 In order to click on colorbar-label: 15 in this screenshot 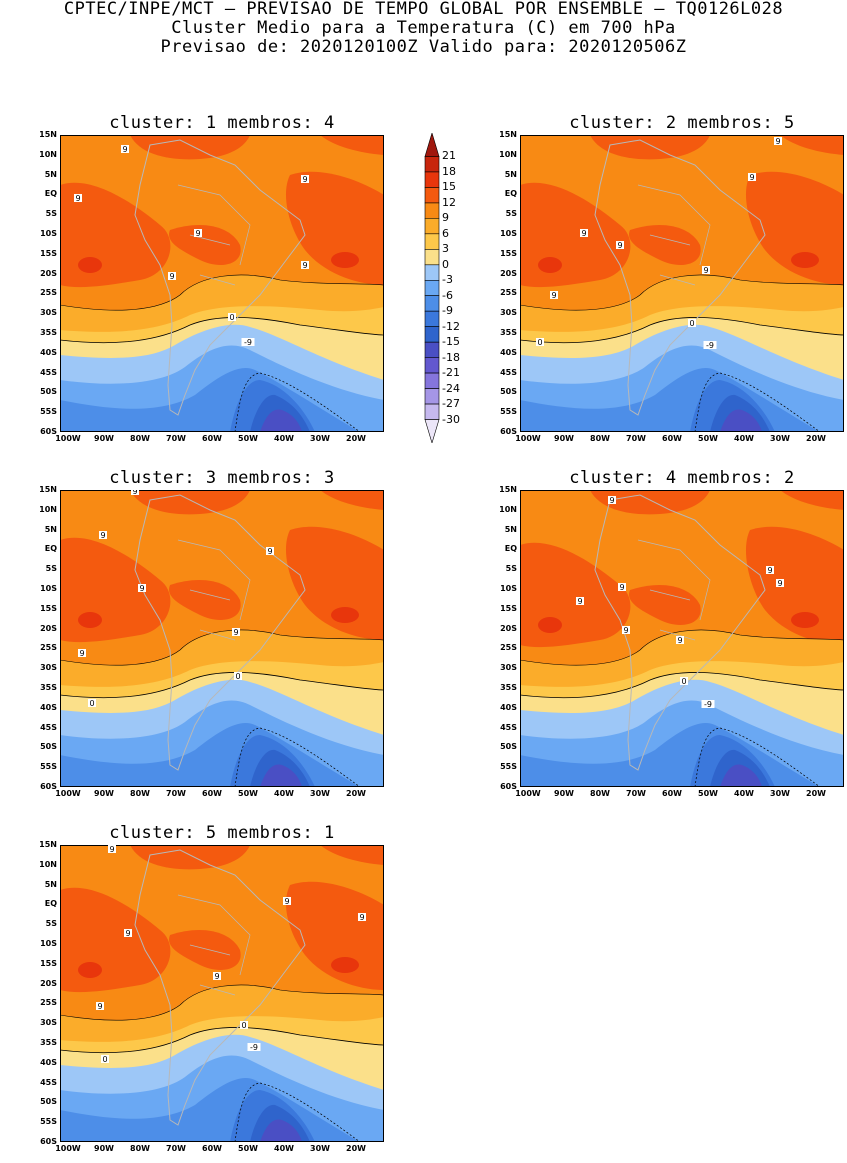, I will do `click(449, 187)`.